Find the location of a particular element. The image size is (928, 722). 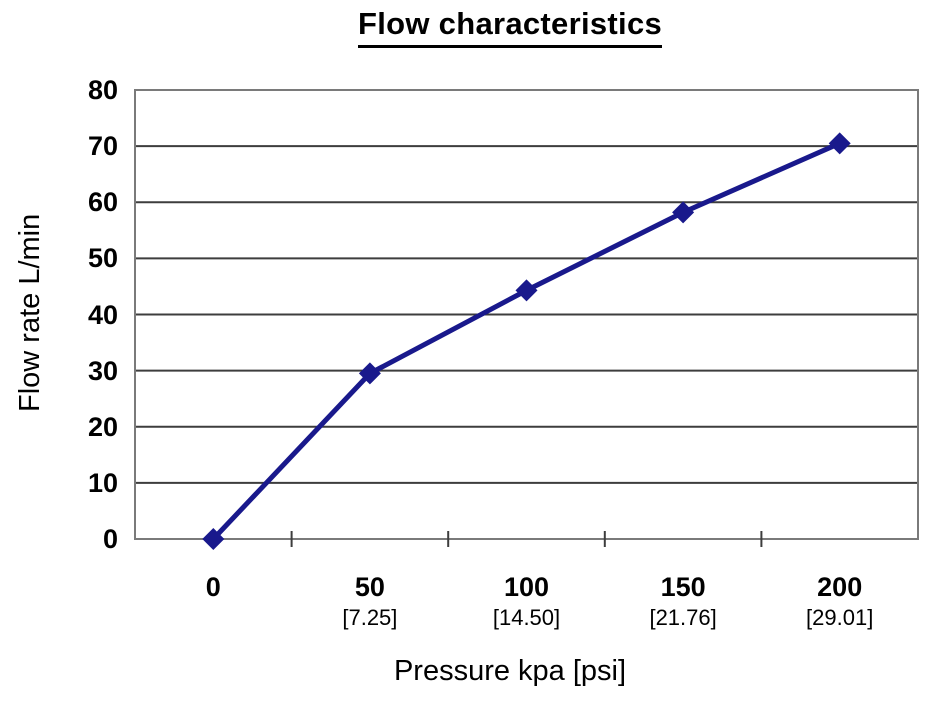

x-tick-label: 200 is located at coordinates (840, 587).